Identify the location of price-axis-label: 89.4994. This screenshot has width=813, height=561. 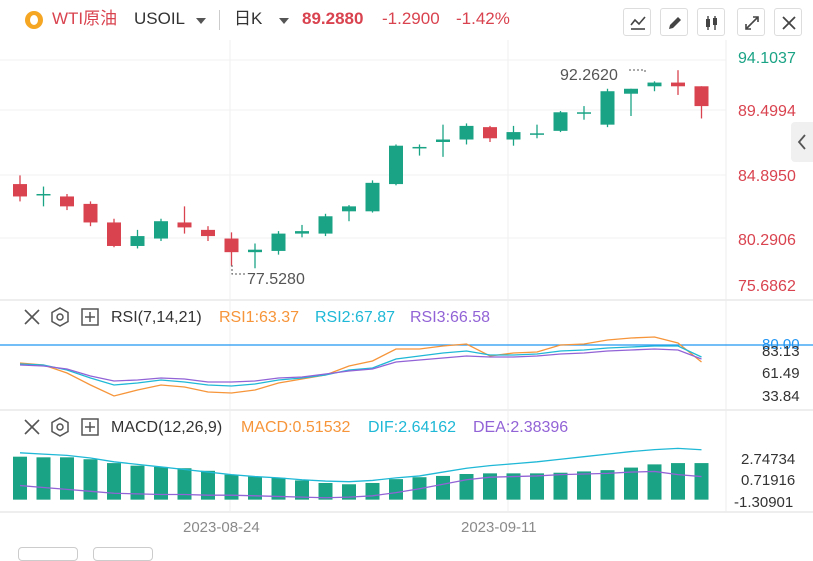
(767, 111).